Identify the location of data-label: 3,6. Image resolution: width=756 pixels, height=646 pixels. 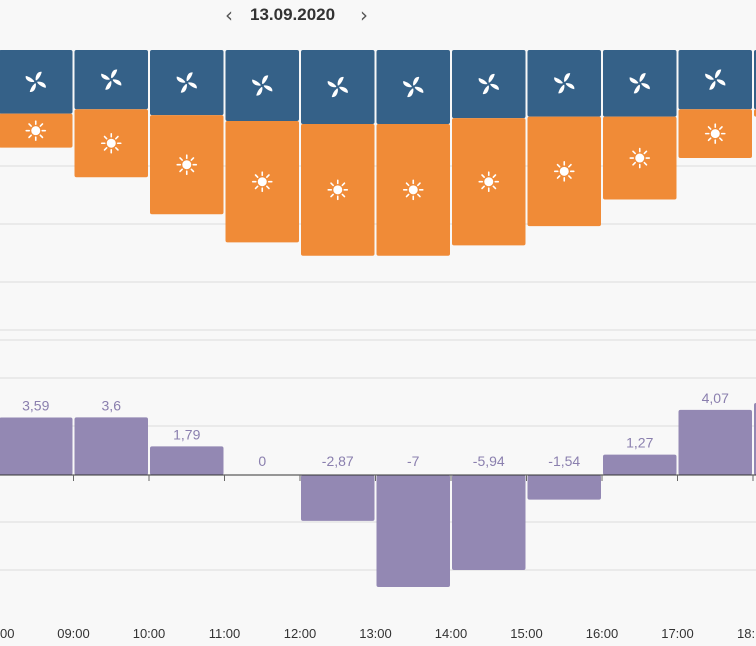
(112, 405).